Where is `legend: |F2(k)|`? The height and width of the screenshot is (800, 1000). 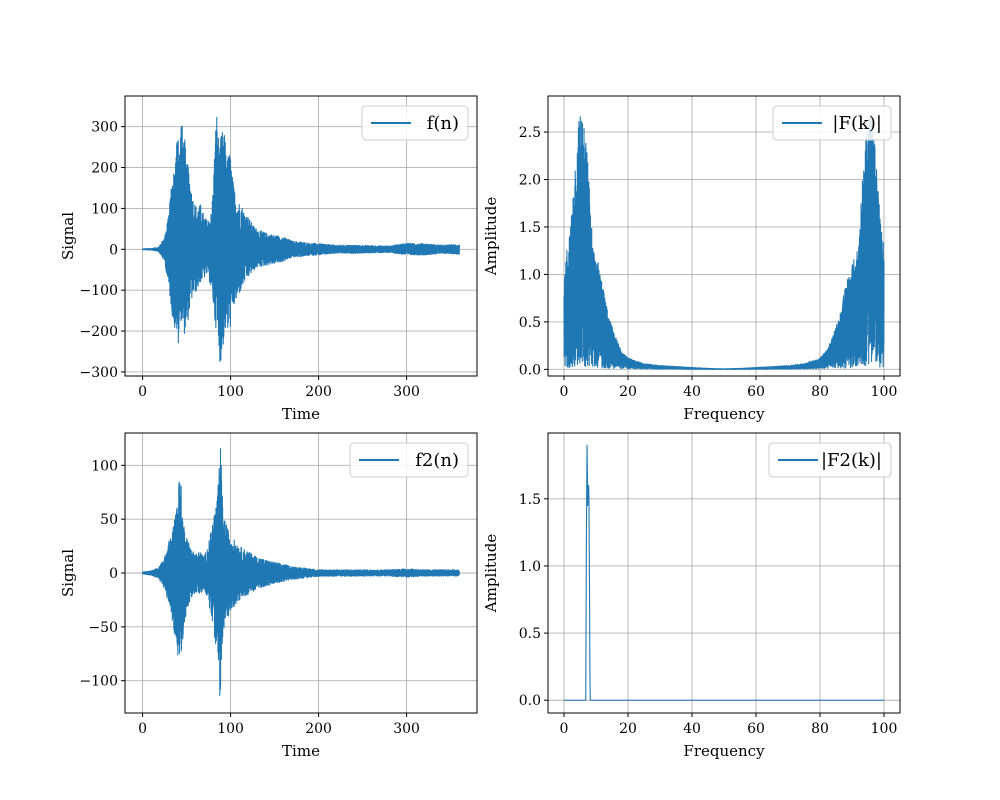 legend: |F2(k)| is located at coordinates (830, 460).